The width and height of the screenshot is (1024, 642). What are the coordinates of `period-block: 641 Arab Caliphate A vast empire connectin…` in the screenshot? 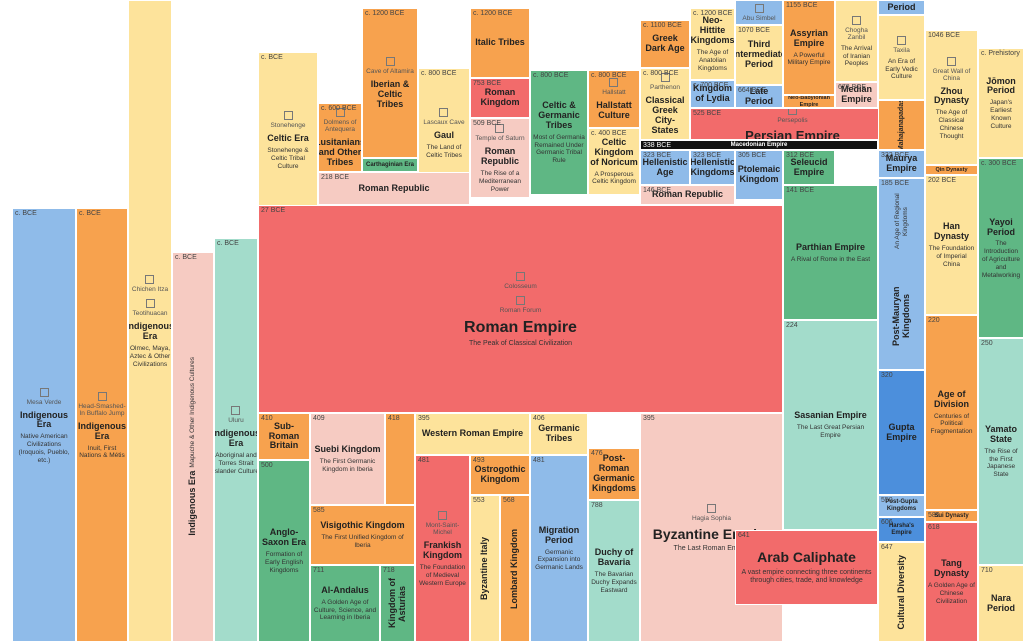 It's located at (806, 567).